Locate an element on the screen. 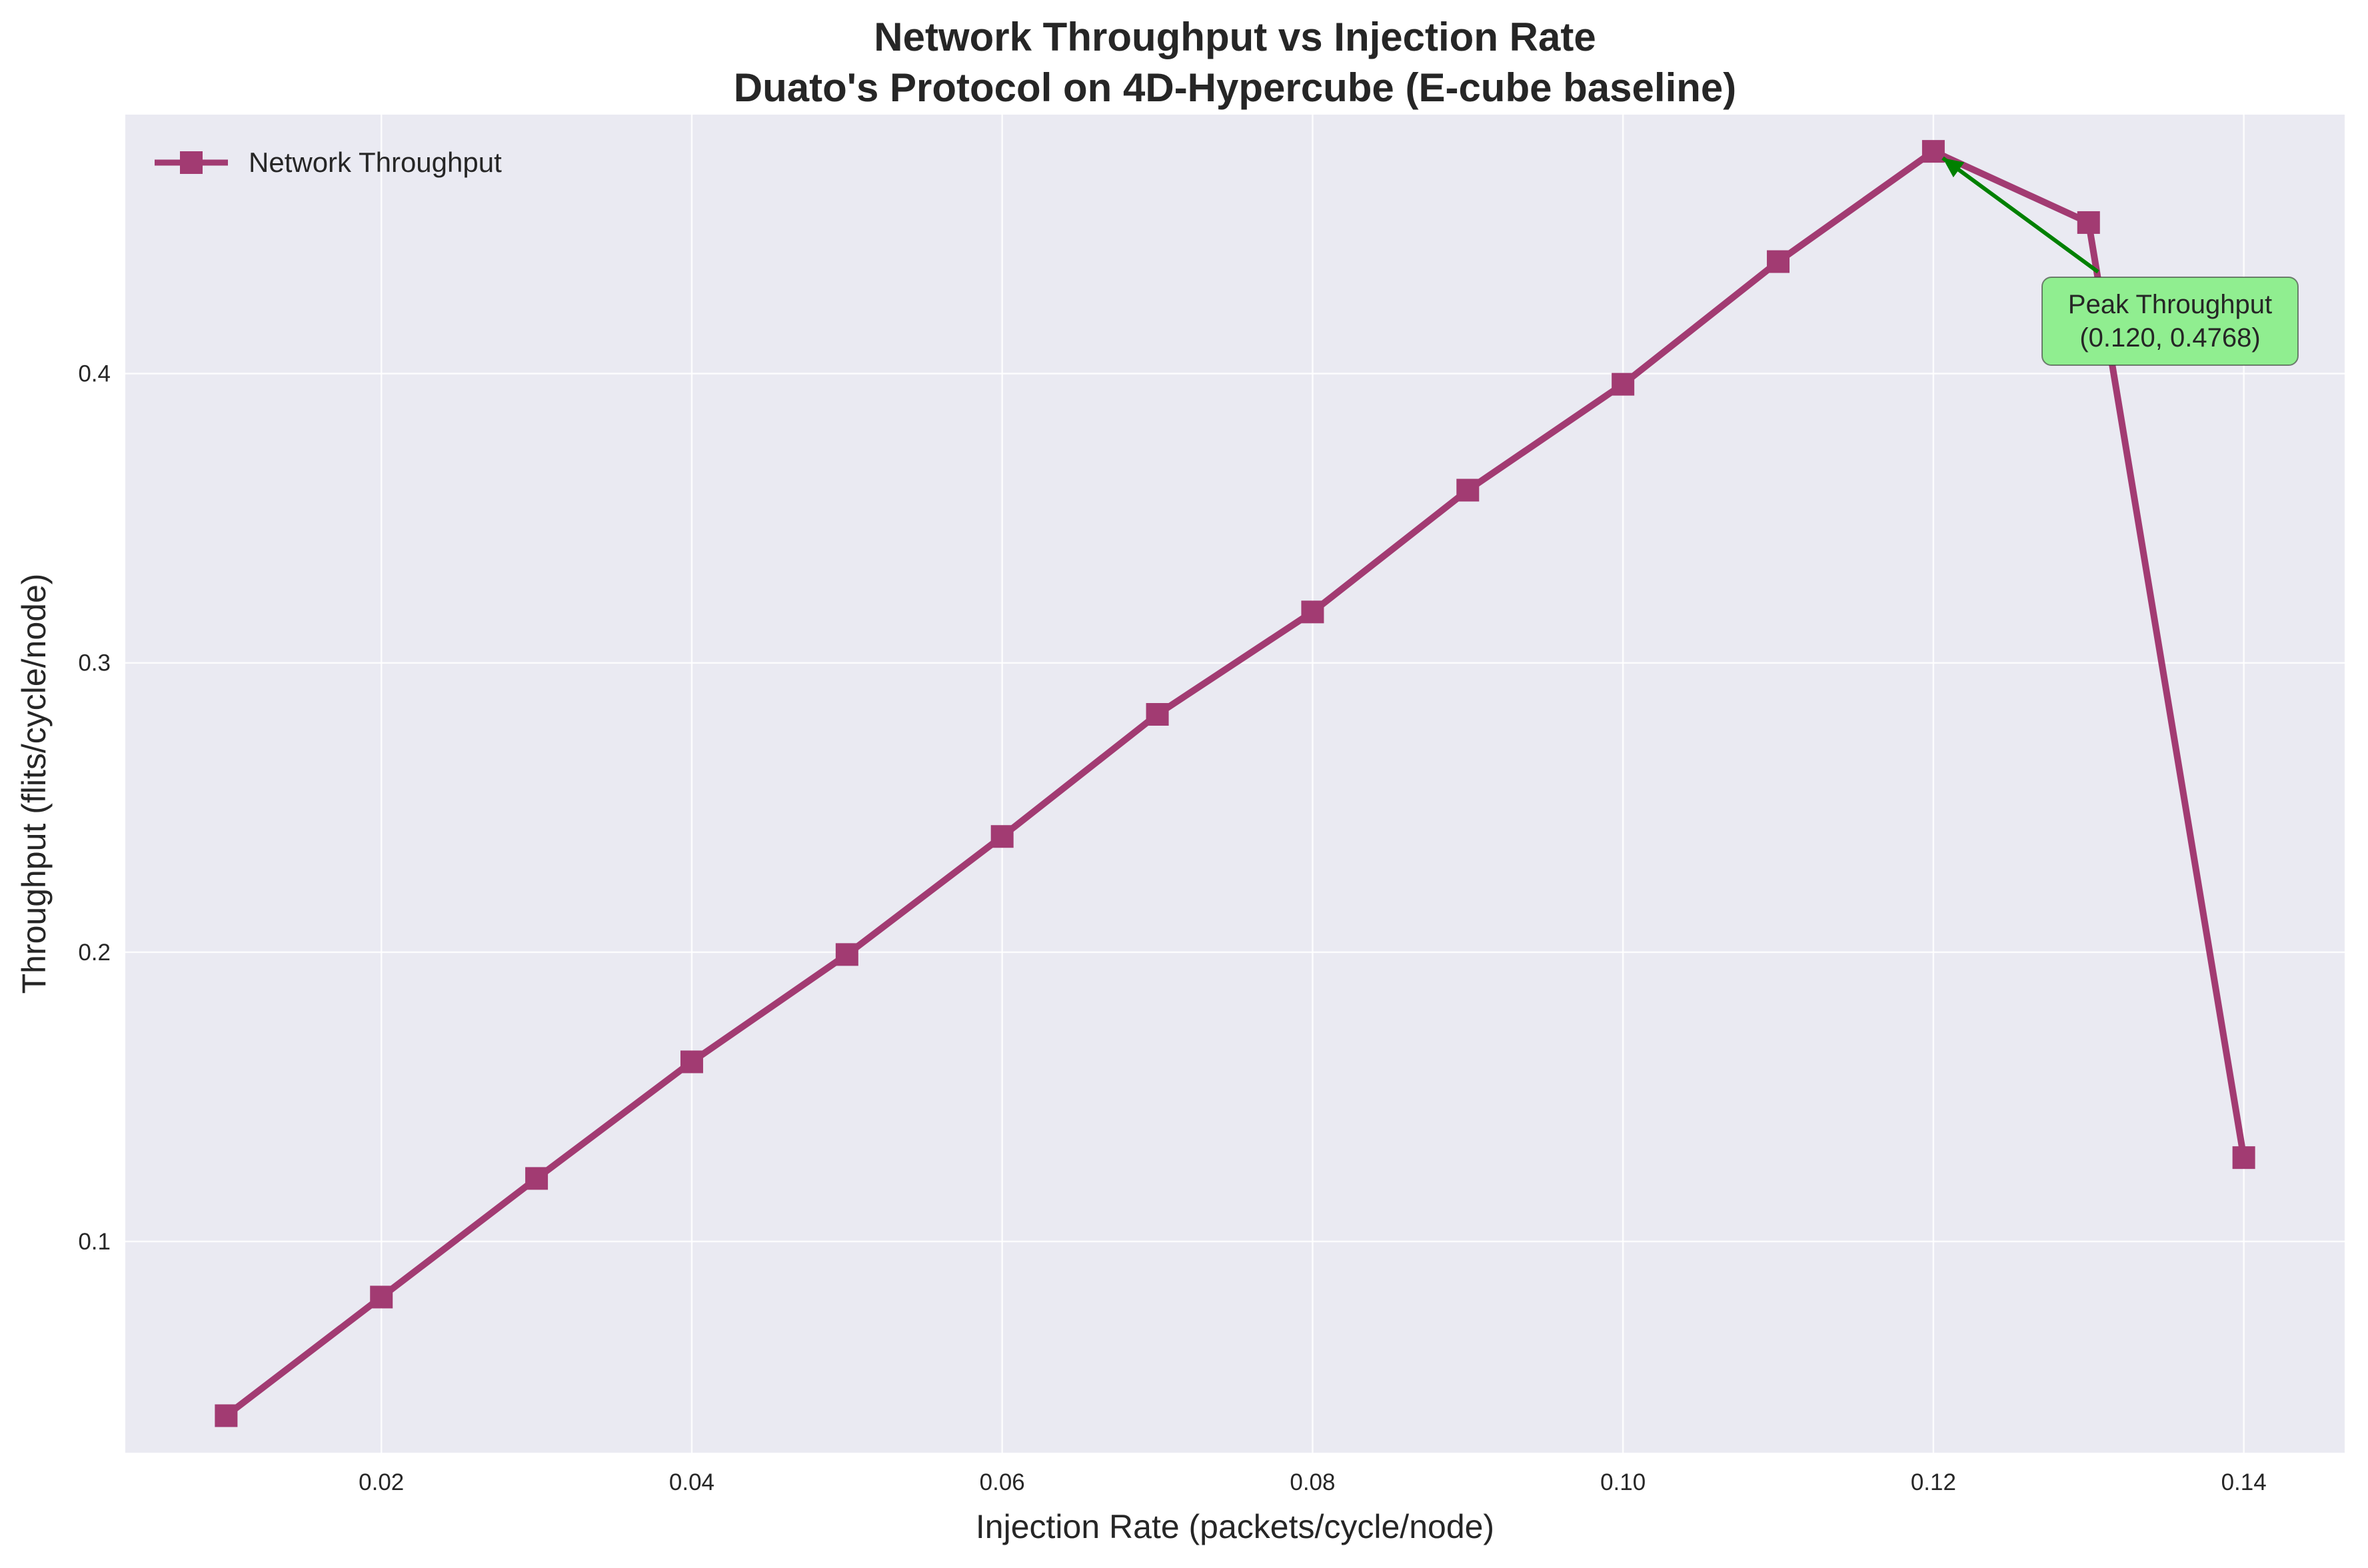 The width and height of the screenshot is (2368, 1568). legend-marker-sample is located at coordinates (191, 163).